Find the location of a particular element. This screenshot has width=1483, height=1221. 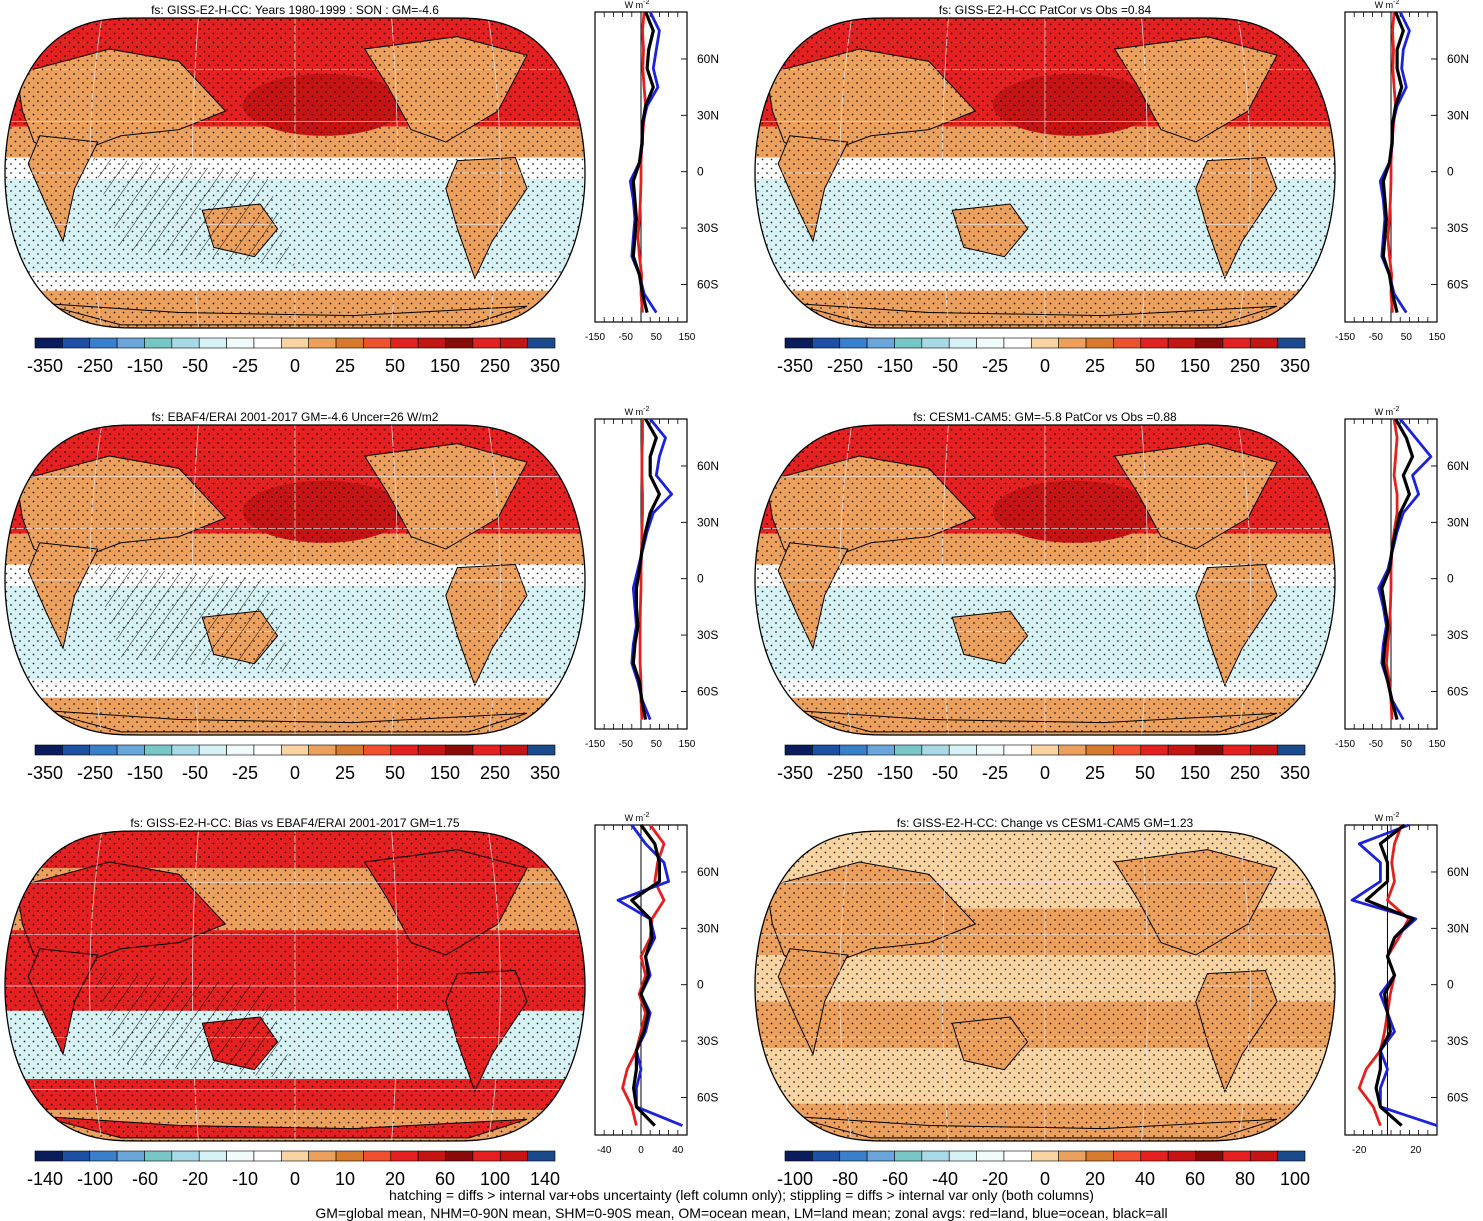

zonal-series-ocean is located at coordinates (649, 975).